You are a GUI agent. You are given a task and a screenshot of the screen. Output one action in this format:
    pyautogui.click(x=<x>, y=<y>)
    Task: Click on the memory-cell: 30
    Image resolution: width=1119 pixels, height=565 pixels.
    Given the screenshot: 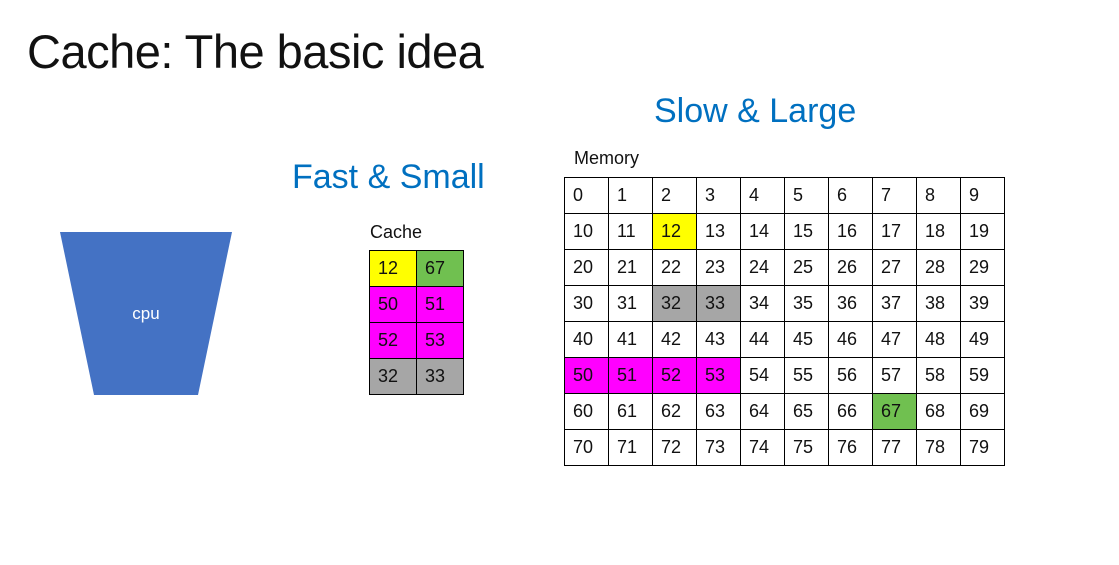 What is the action you would take?
    pyautogui.click(x=586, y=303)
    